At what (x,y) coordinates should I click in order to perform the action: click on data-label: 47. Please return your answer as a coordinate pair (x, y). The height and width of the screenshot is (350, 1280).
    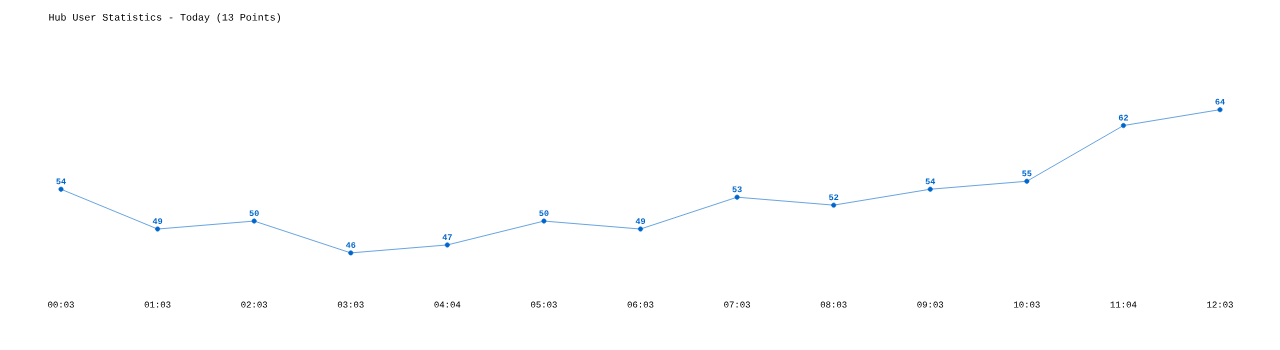
    Looking at the image, I should click on (447, 237).